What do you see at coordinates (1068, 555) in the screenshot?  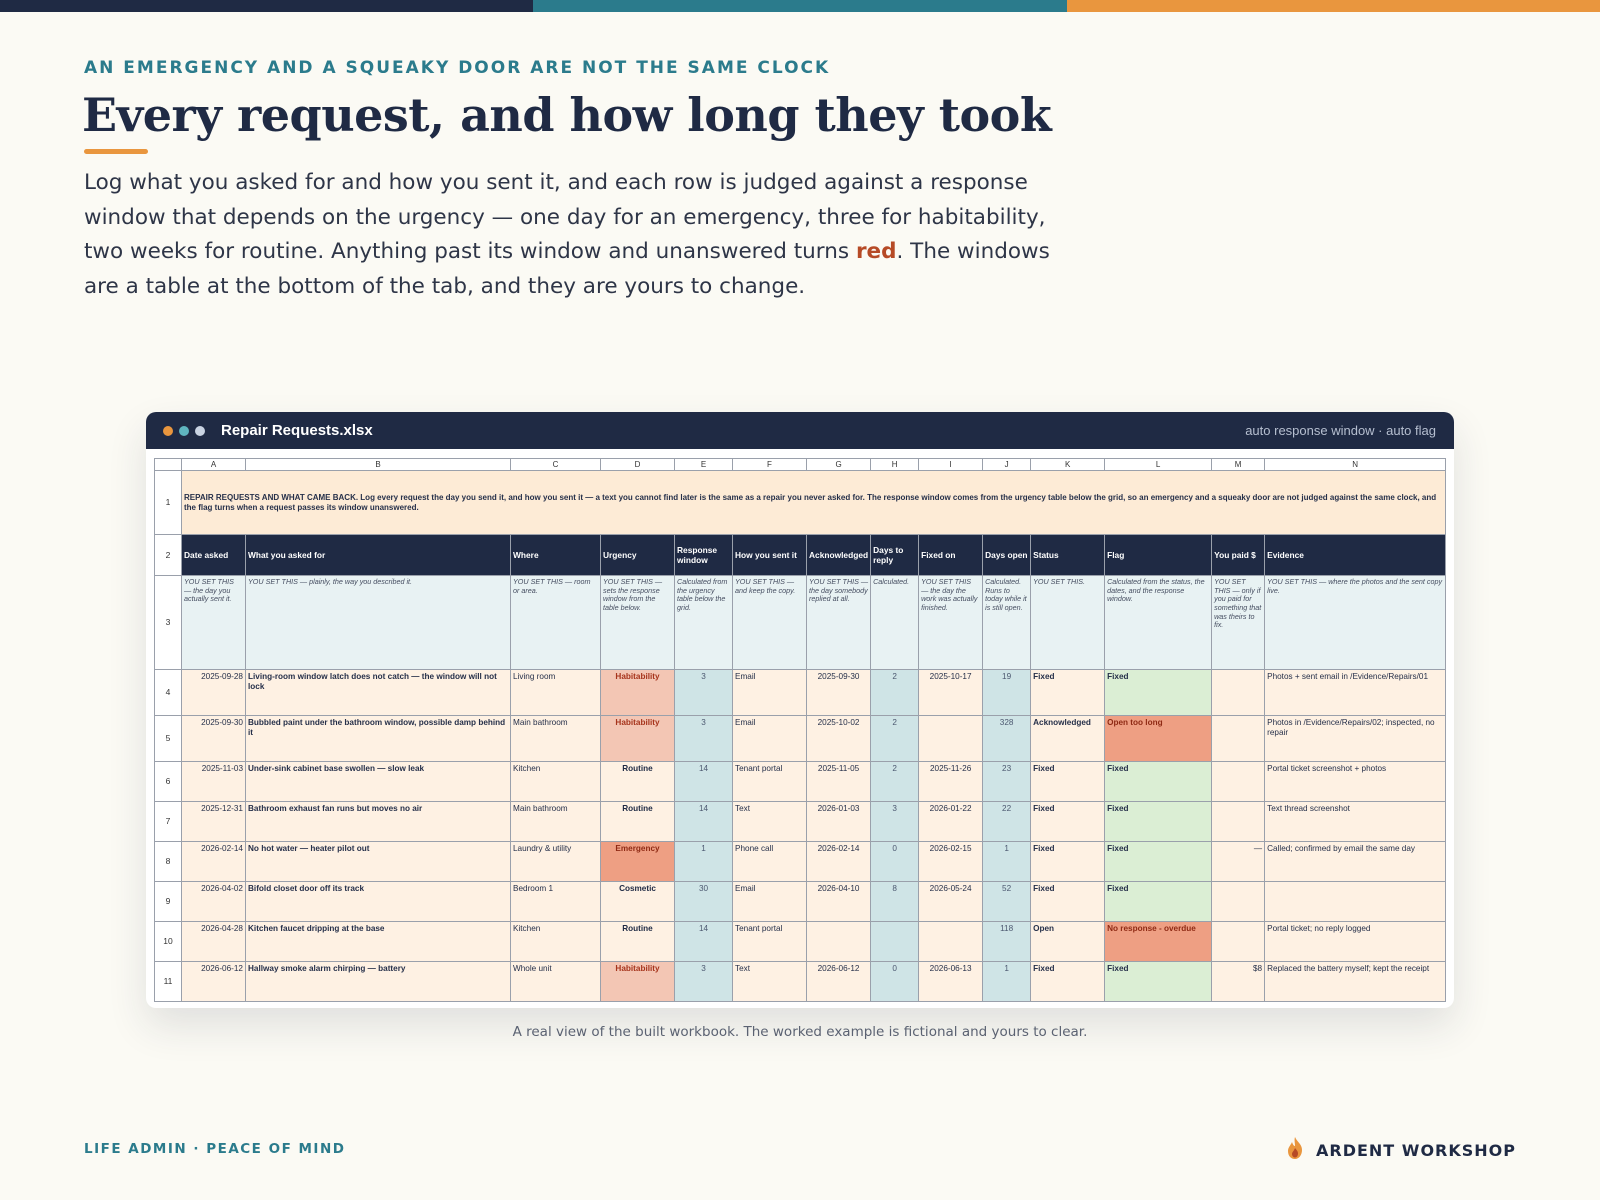 I see `header-cell: Status` at bounding box center [1068, 555].